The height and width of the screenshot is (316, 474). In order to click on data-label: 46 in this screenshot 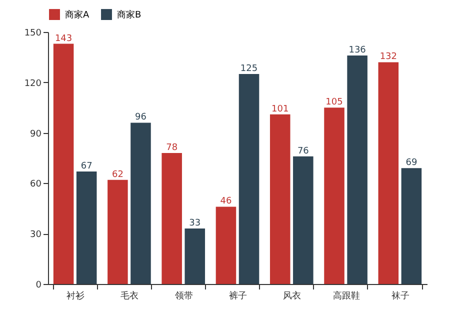, I will do `click(226, 201)`.